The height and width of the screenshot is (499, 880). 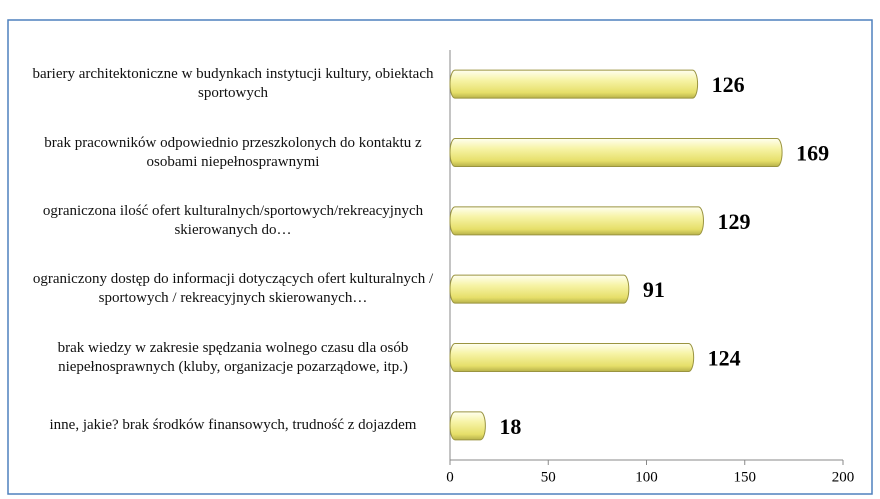 What do you see at coordinates (745, 477) in the screenshot?
I see `x-tick-label: 150` at bounding box center [745, 477].